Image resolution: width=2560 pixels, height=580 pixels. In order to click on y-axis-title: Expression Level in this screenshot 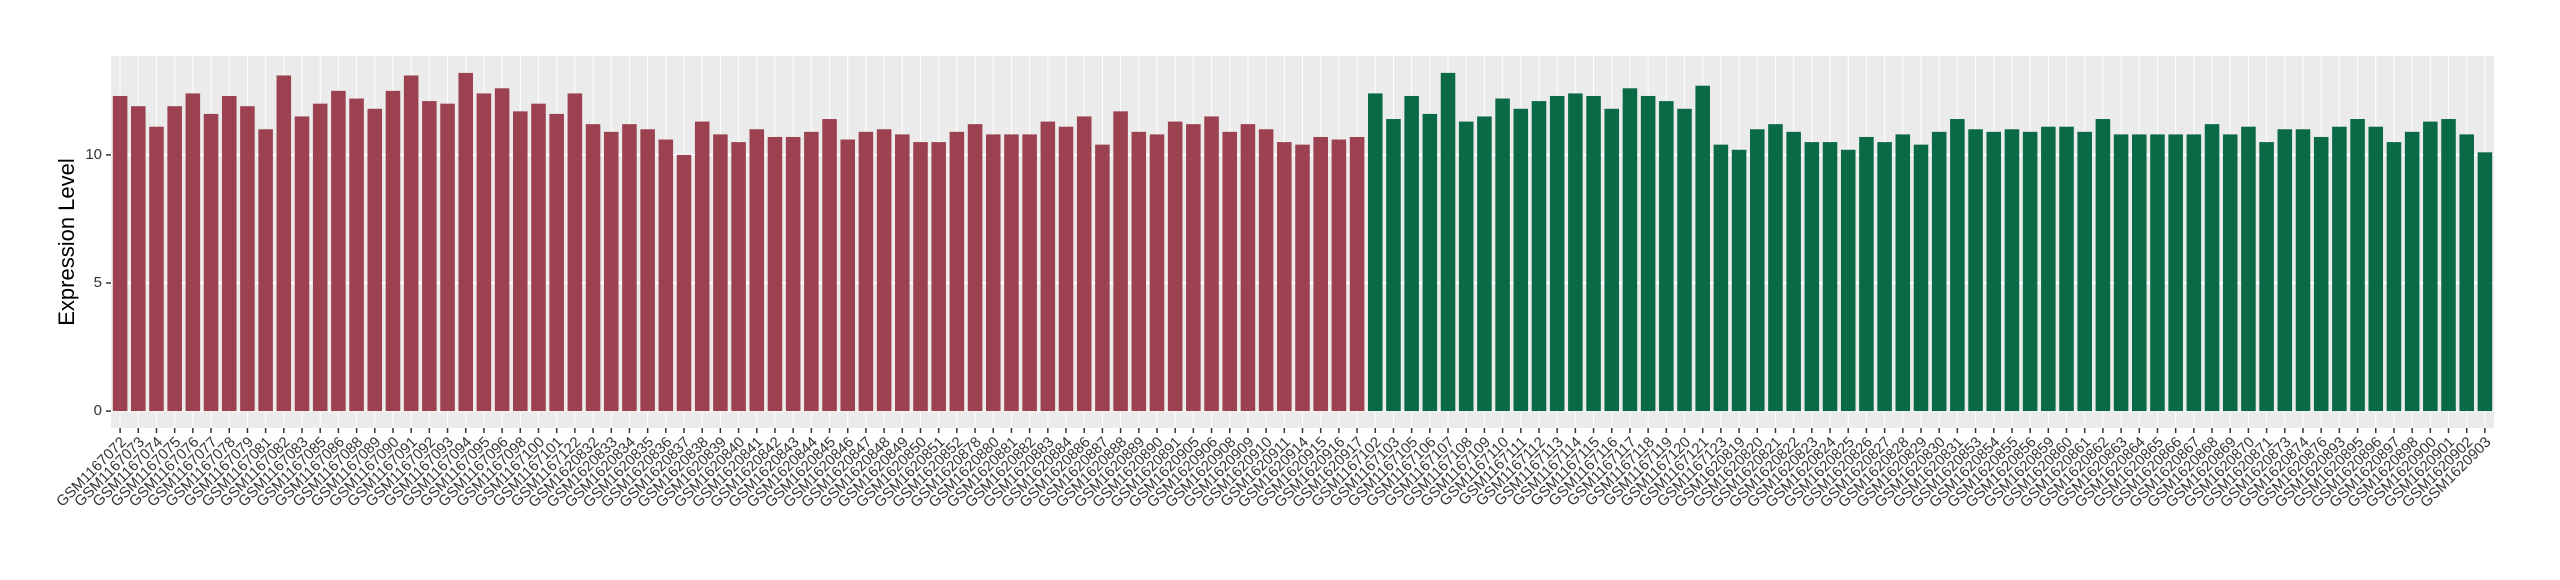, I will do `click(66, 242)`.